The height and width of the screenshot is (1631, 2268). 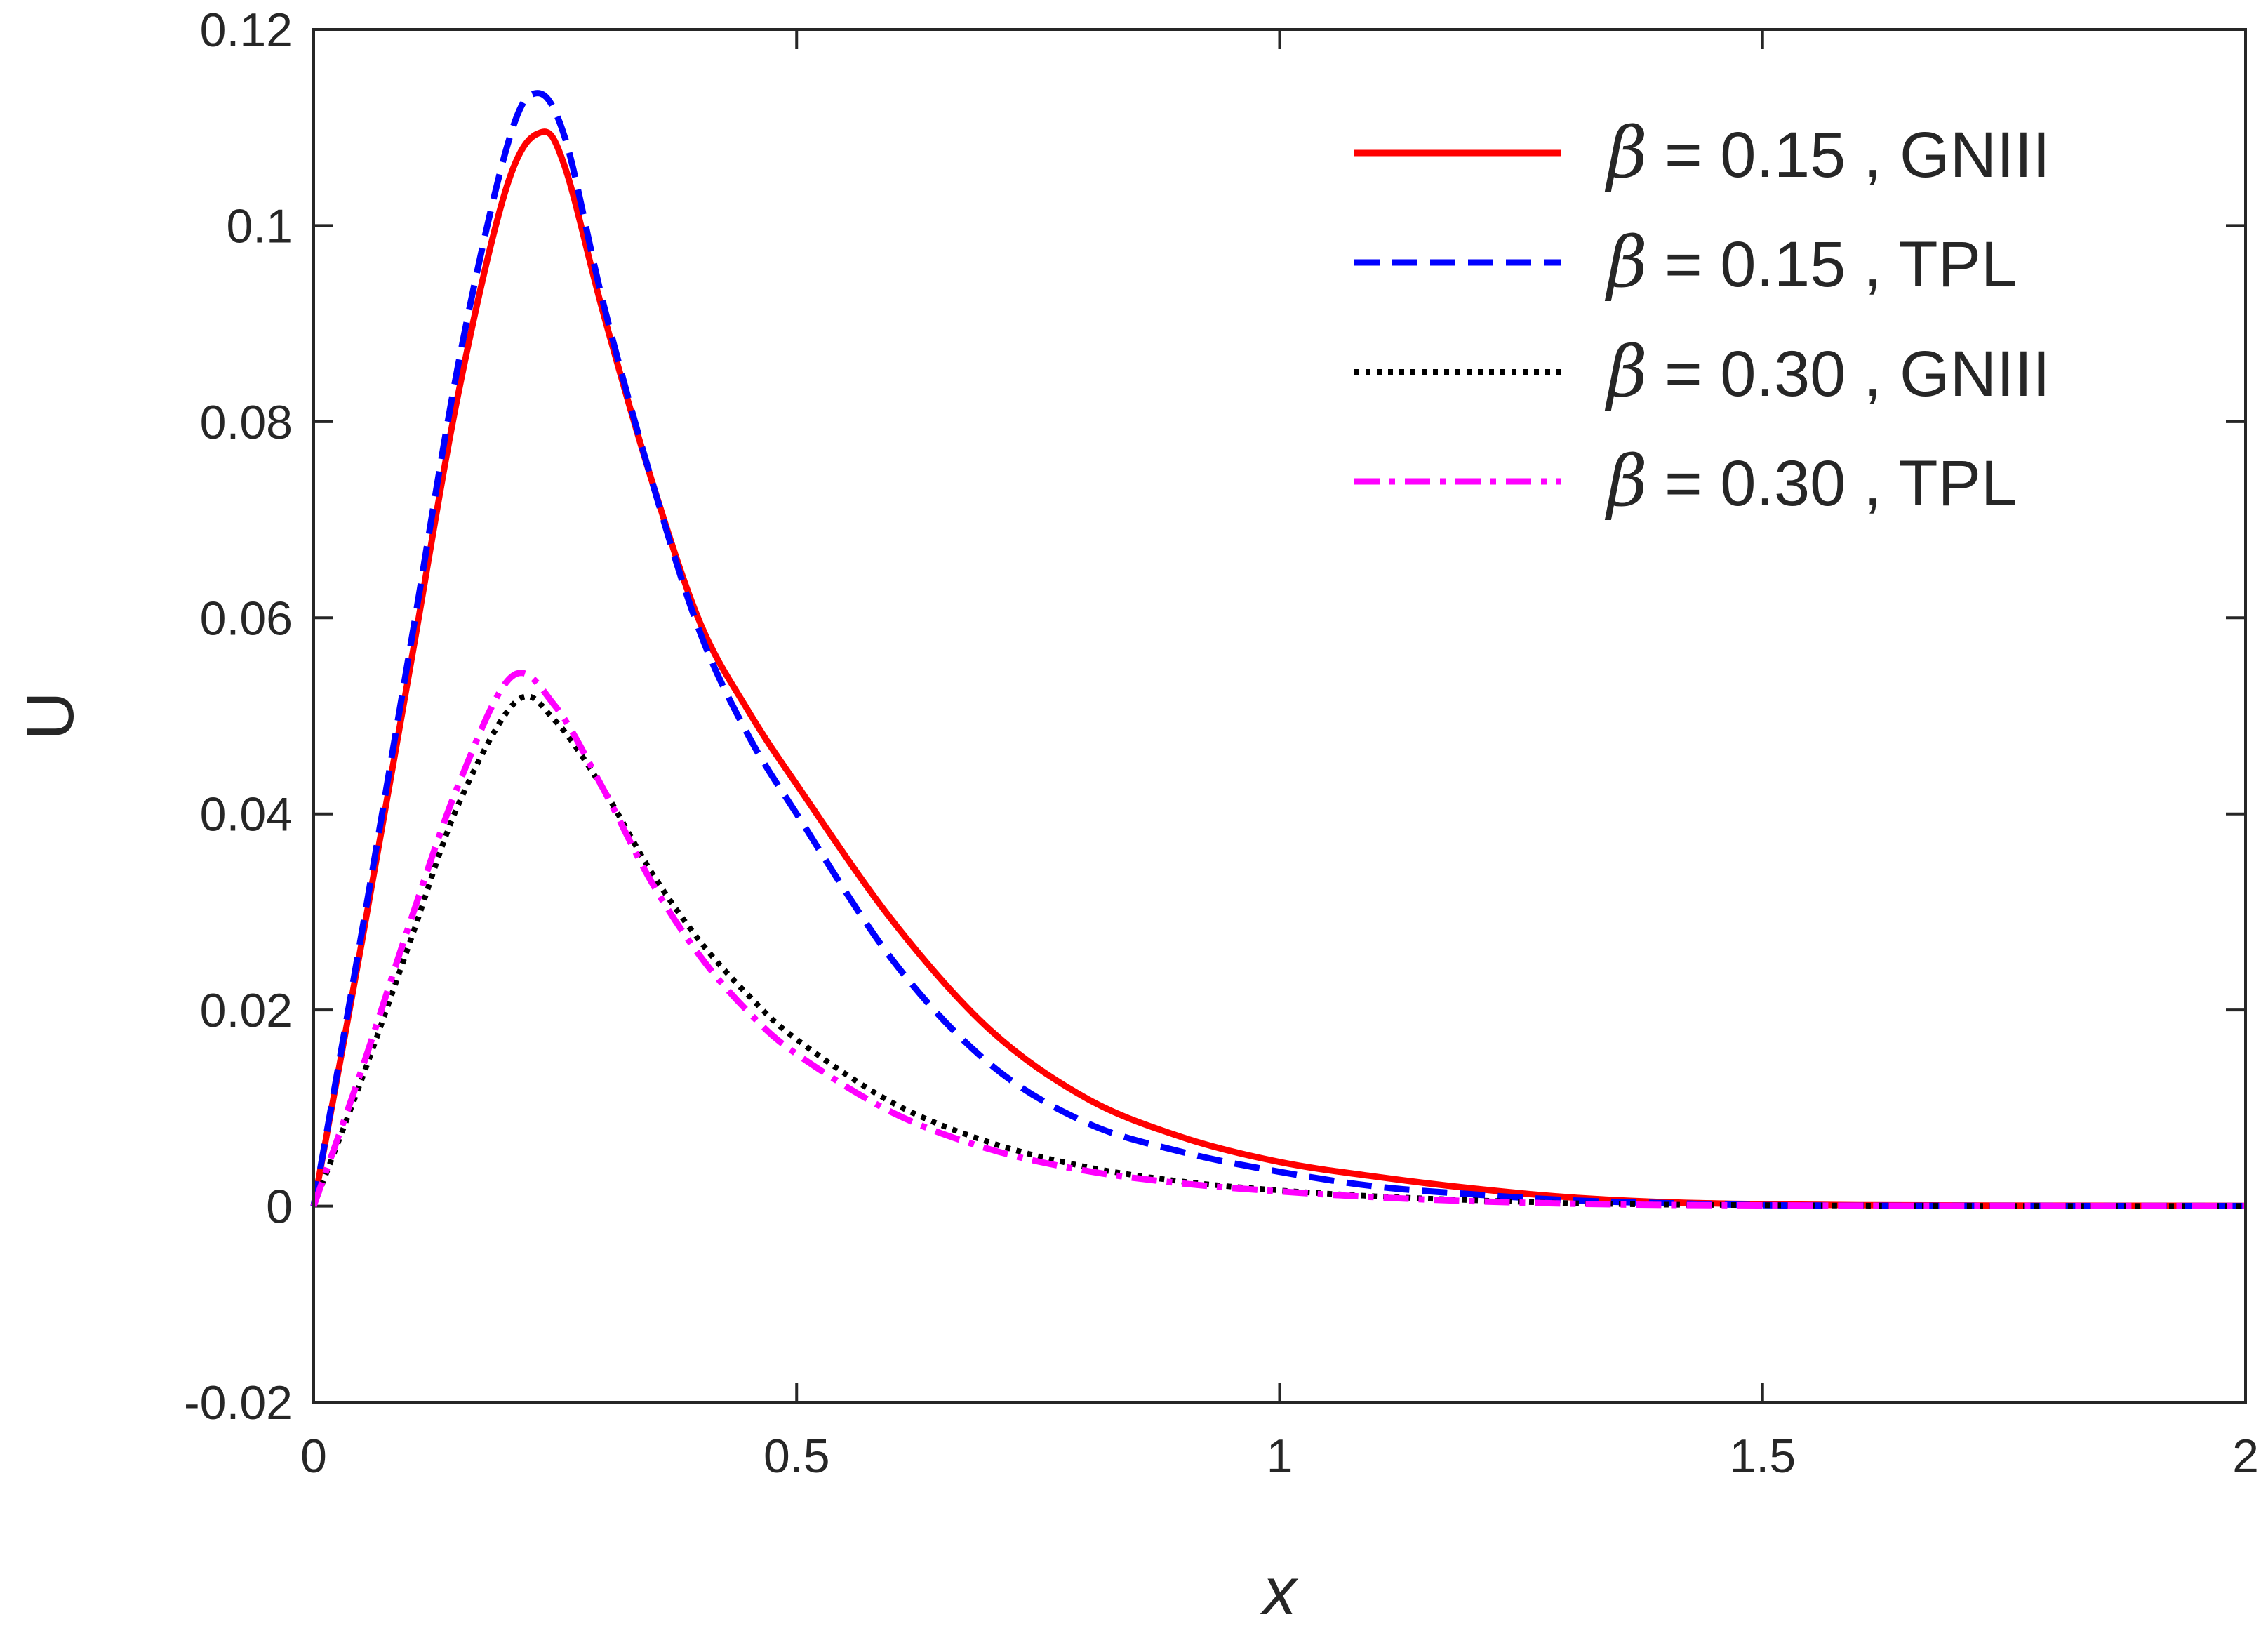 What do you see at coordinates (1279, 1591) in the screenshot?
I see `x-axis-title: x` at bounding box center [1279, 1591].